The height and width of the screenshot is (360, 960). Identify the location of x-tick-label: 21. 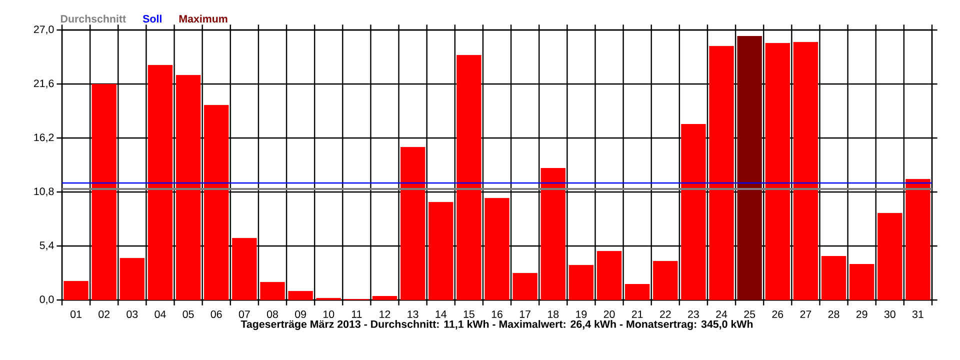
(637, 314).